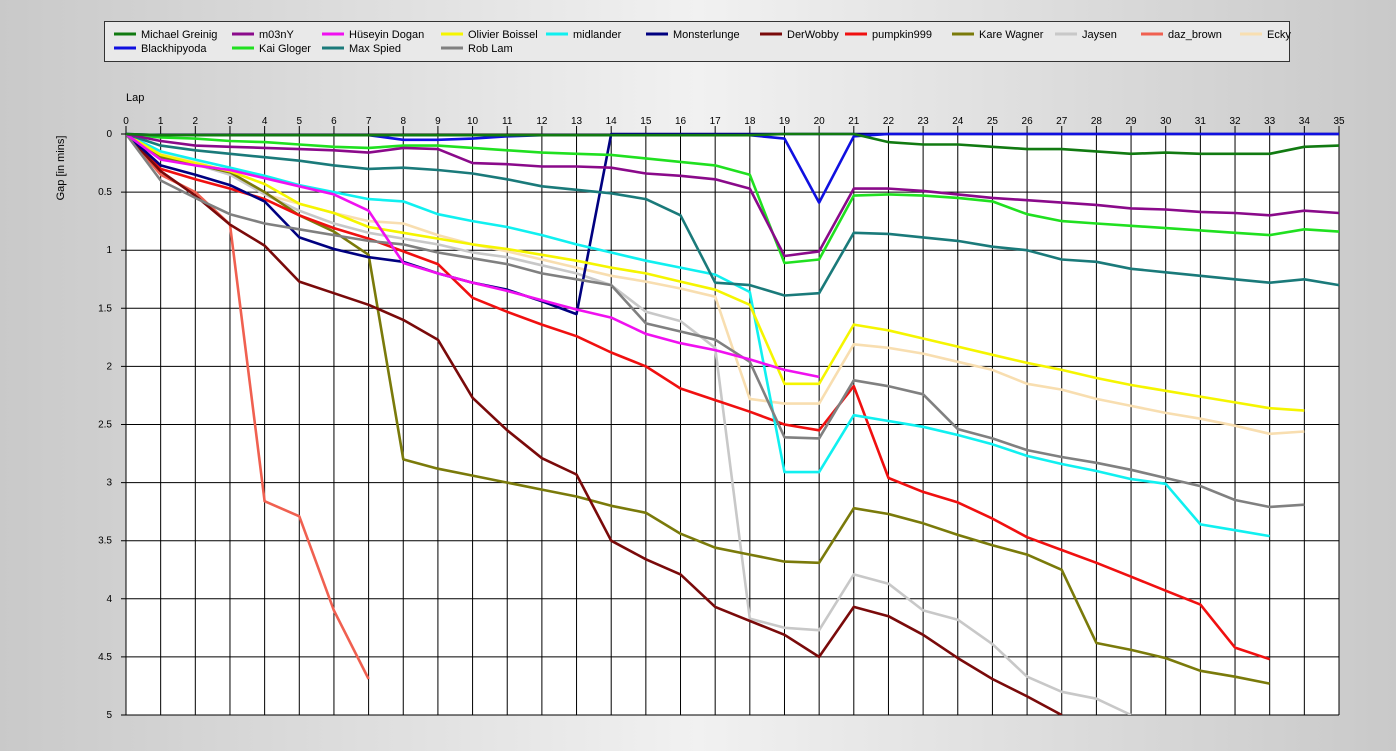 This screenshot has height=751, width=1396. I want to click on x-tick-label: 30, so click(1166, 121).